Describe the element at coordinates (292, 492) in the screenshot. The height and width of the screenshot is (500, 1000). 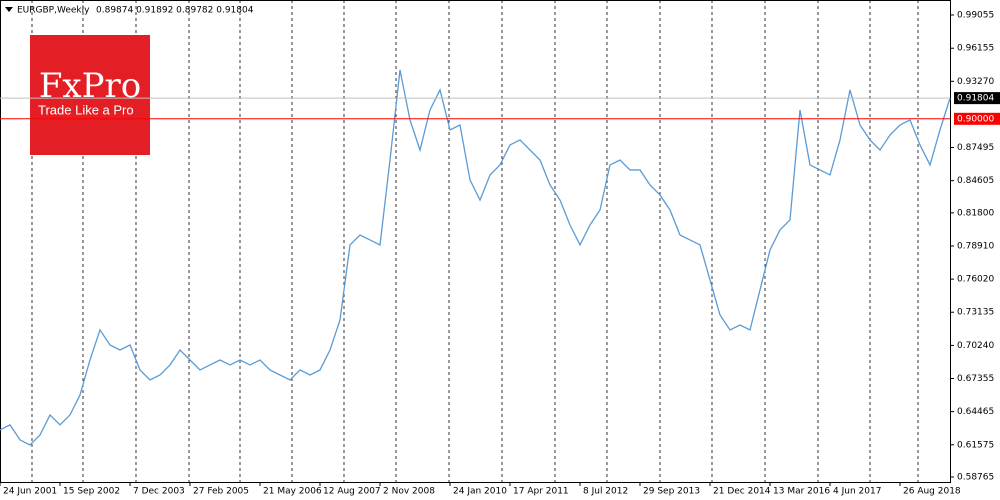
I see `x-tick-label: 21 May 2006` at that location.